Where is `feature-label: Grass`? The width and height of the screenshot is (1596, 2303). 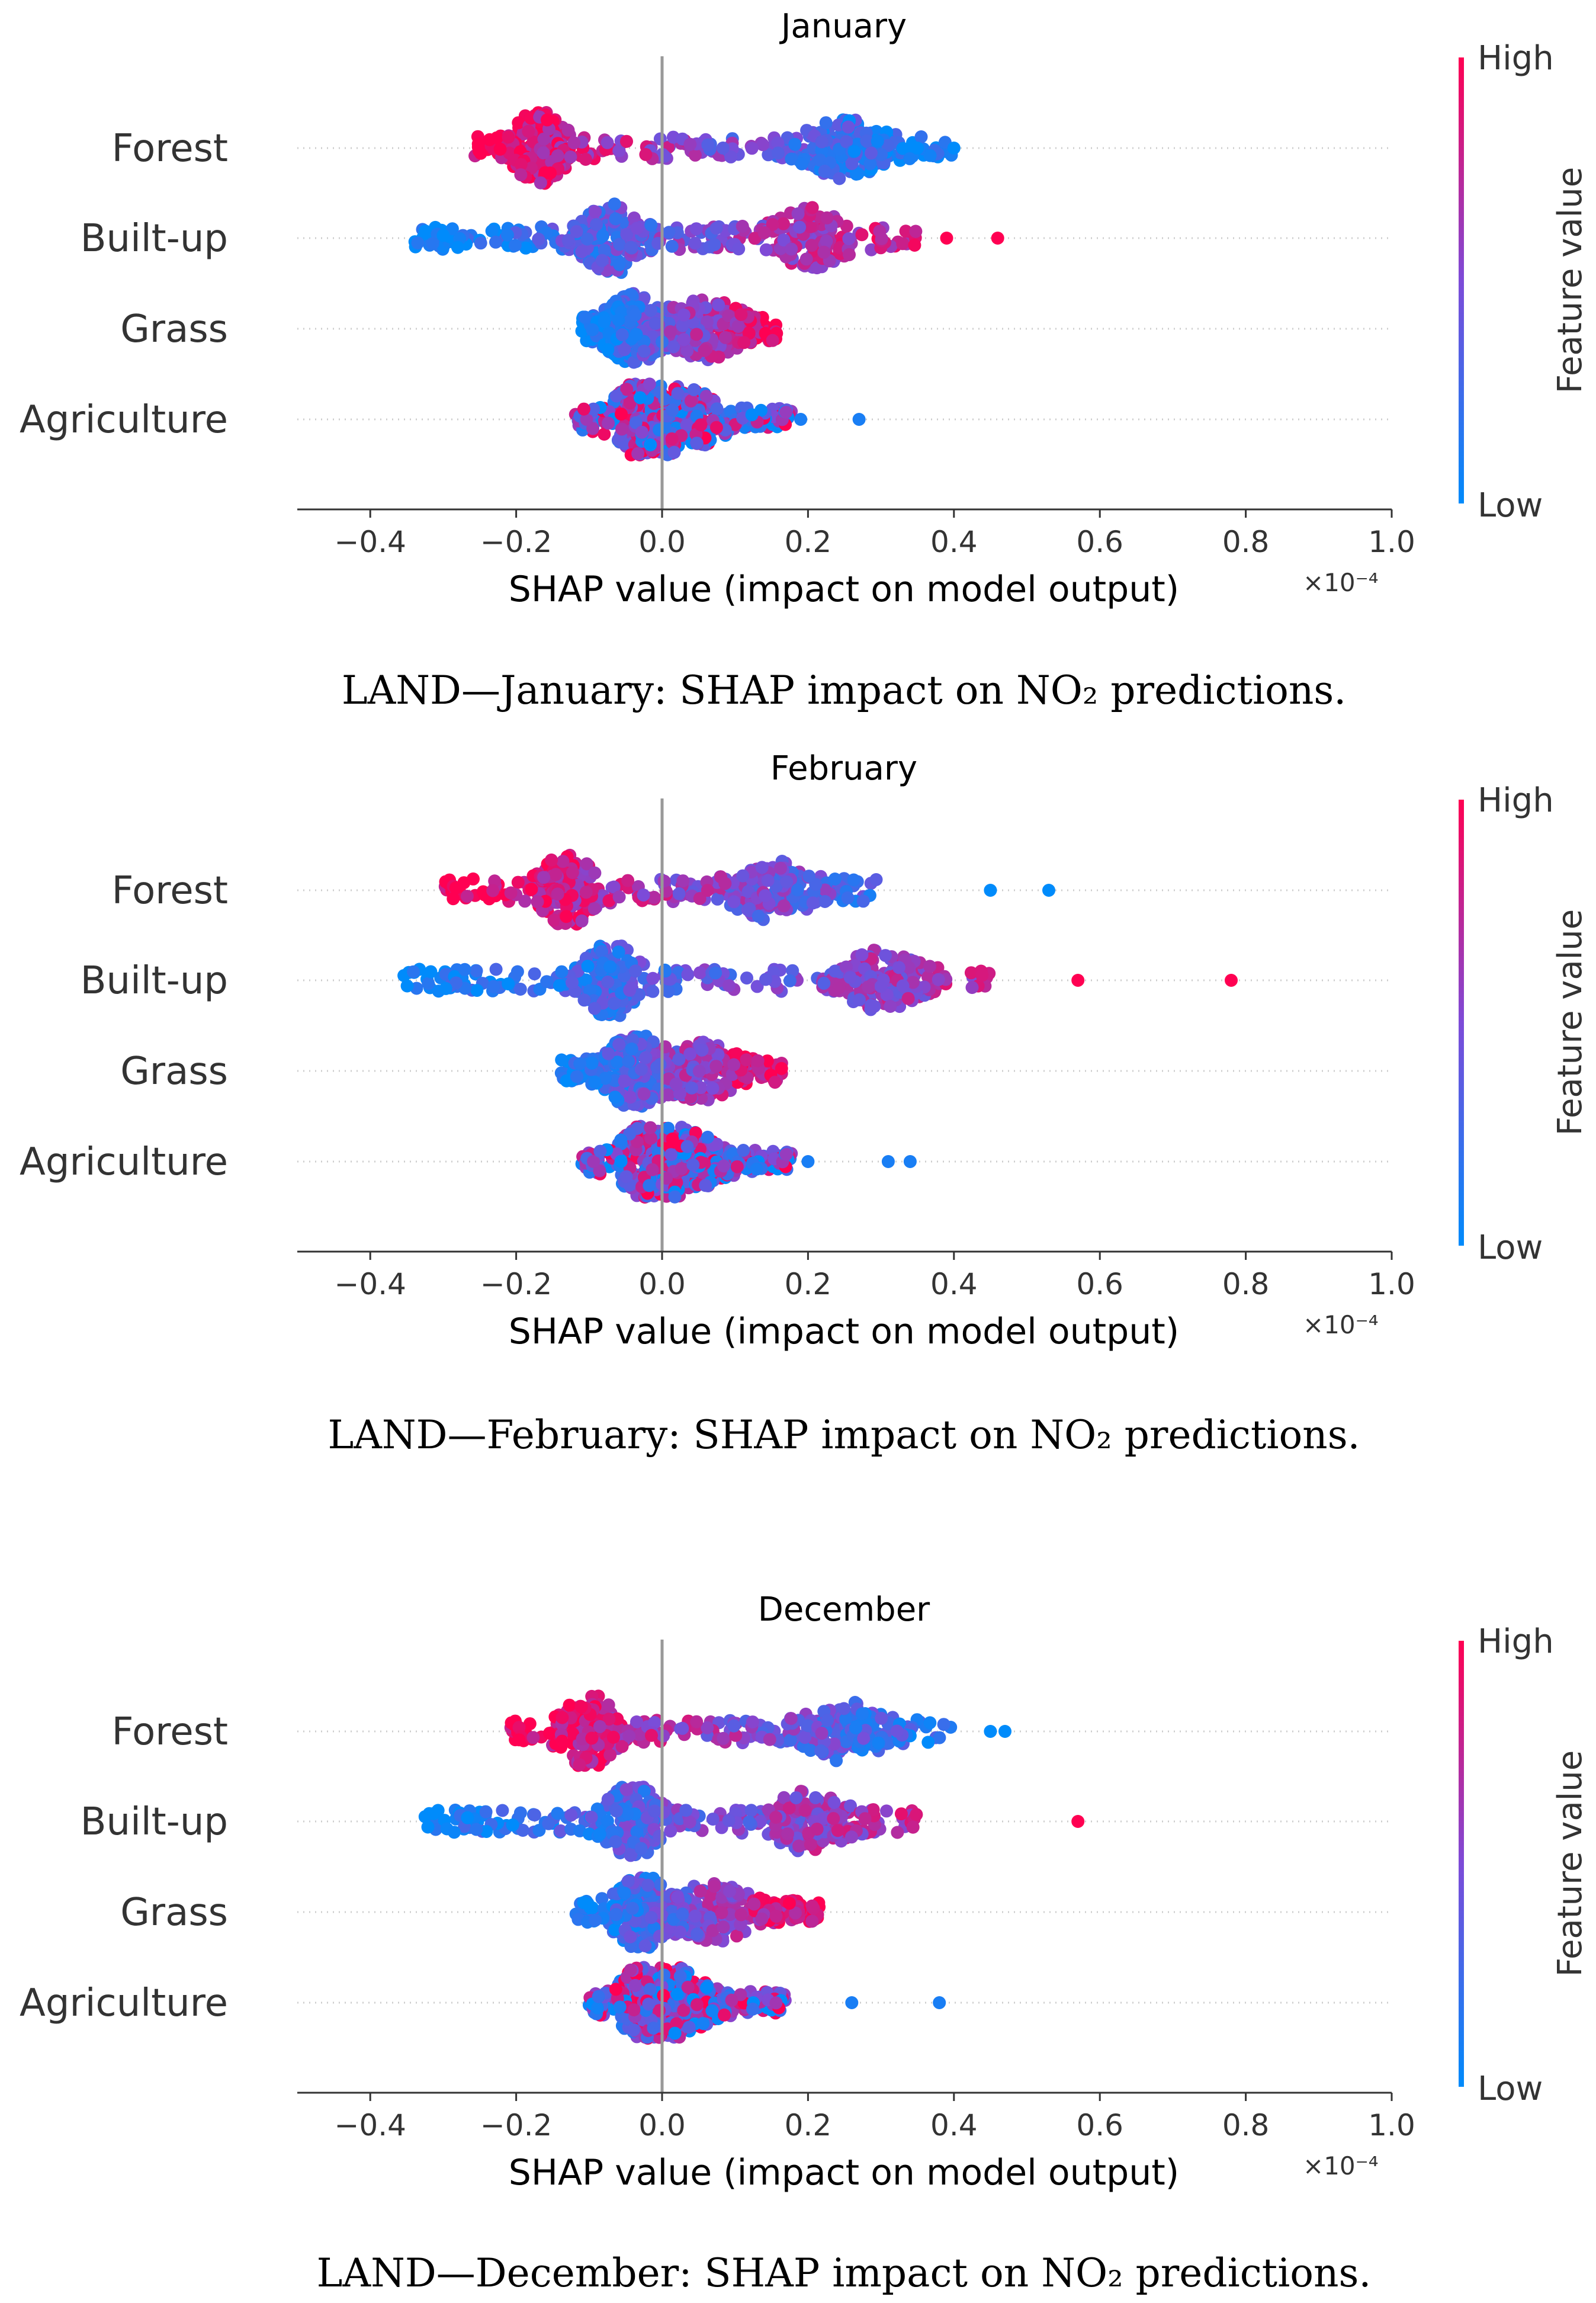
feature-label: Grass is located at coordinates (174, 1071).